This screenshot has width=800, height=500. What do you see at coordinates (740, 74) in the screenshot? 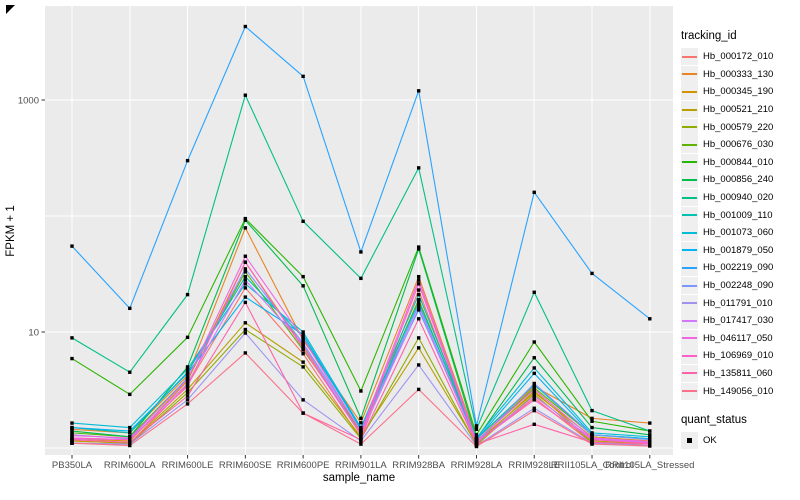
I see `legend-item: Hb_000333_130` at bounding box center [740, 74].